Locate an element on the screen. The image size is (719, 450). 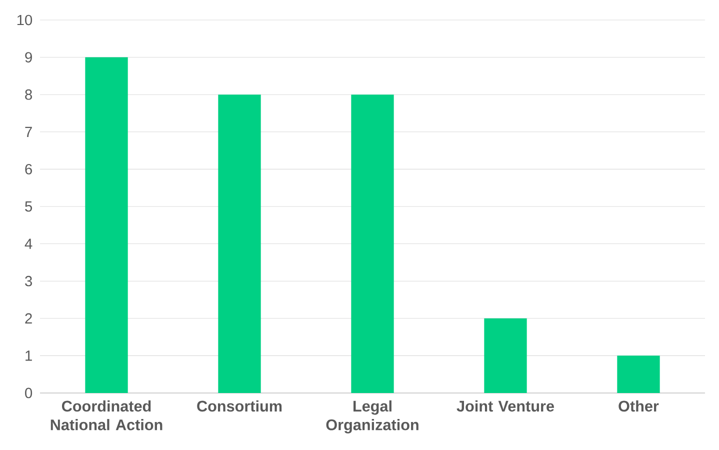
y-tick-label: 2 is located at coordinates (28, 318).